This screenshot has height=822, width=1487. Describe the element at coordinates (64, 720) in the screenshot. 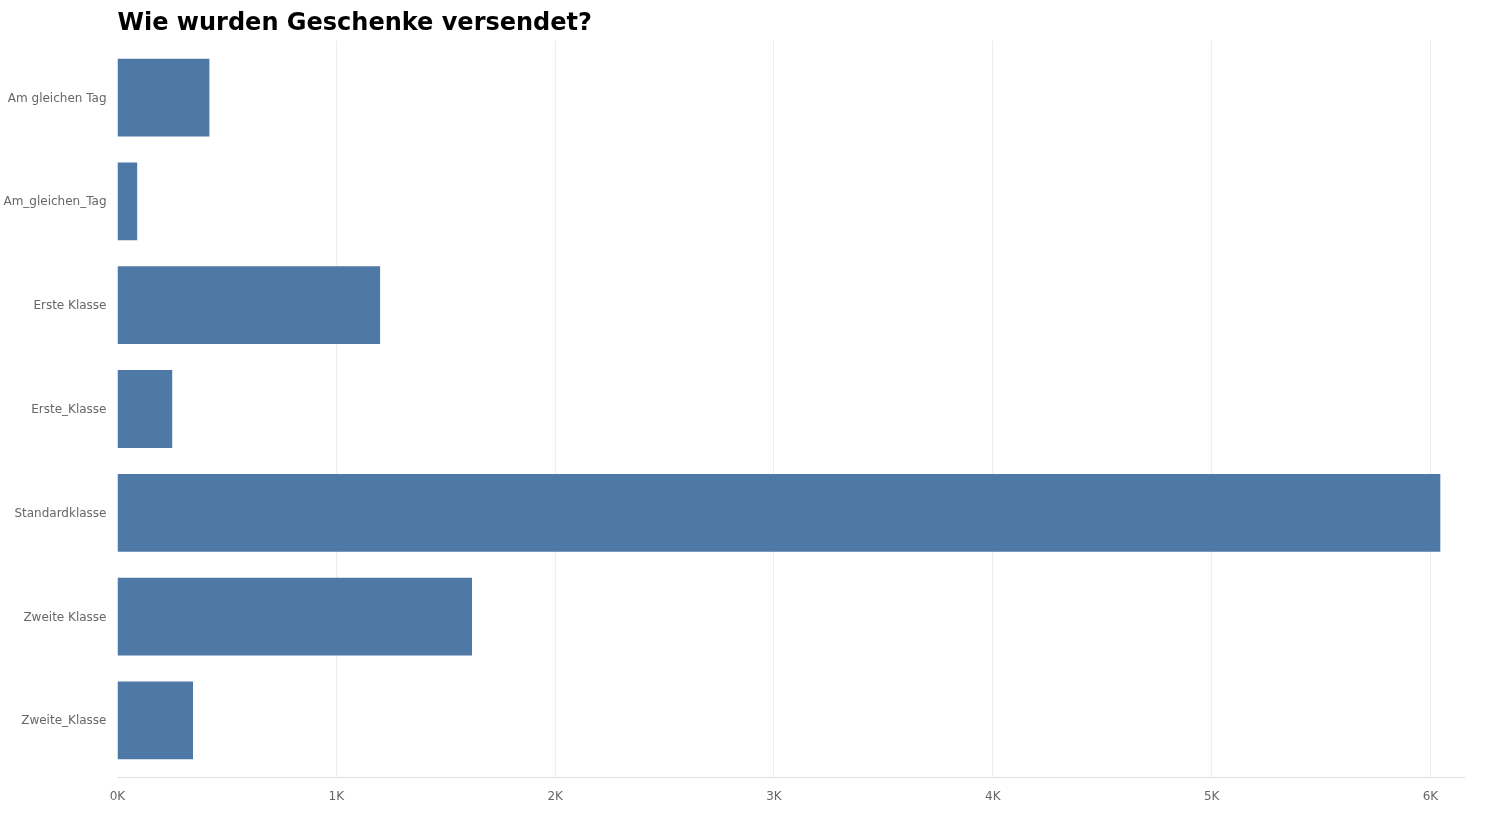

I see `y-tick-label: Zweite_Klasse` at that location.